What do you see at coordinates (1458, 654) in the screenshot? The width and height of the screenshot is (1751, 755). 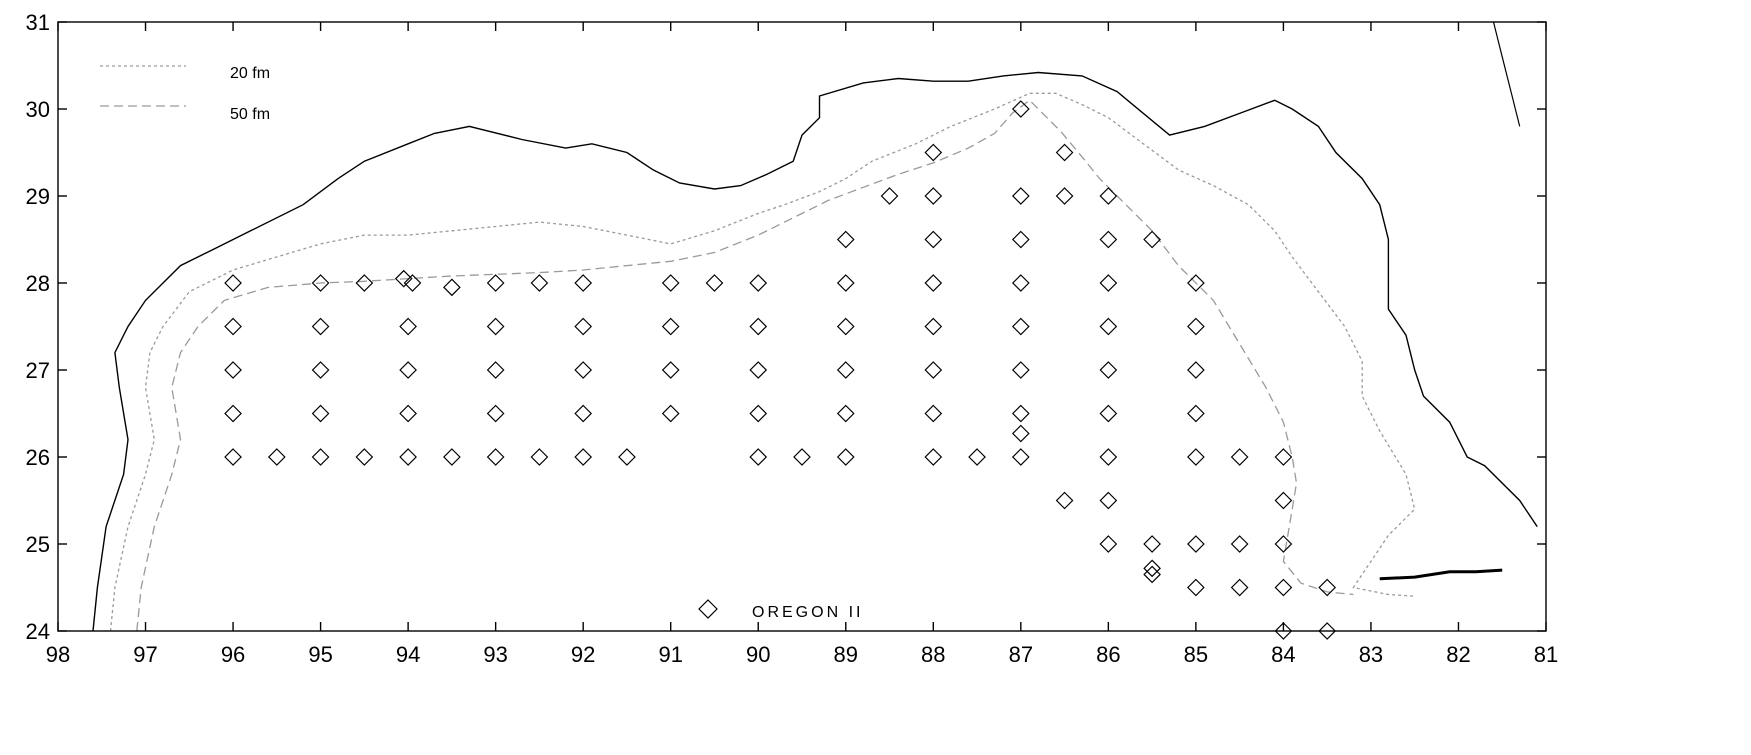 I see `x-tick-label: 82` at bounding box center [1458, 654].